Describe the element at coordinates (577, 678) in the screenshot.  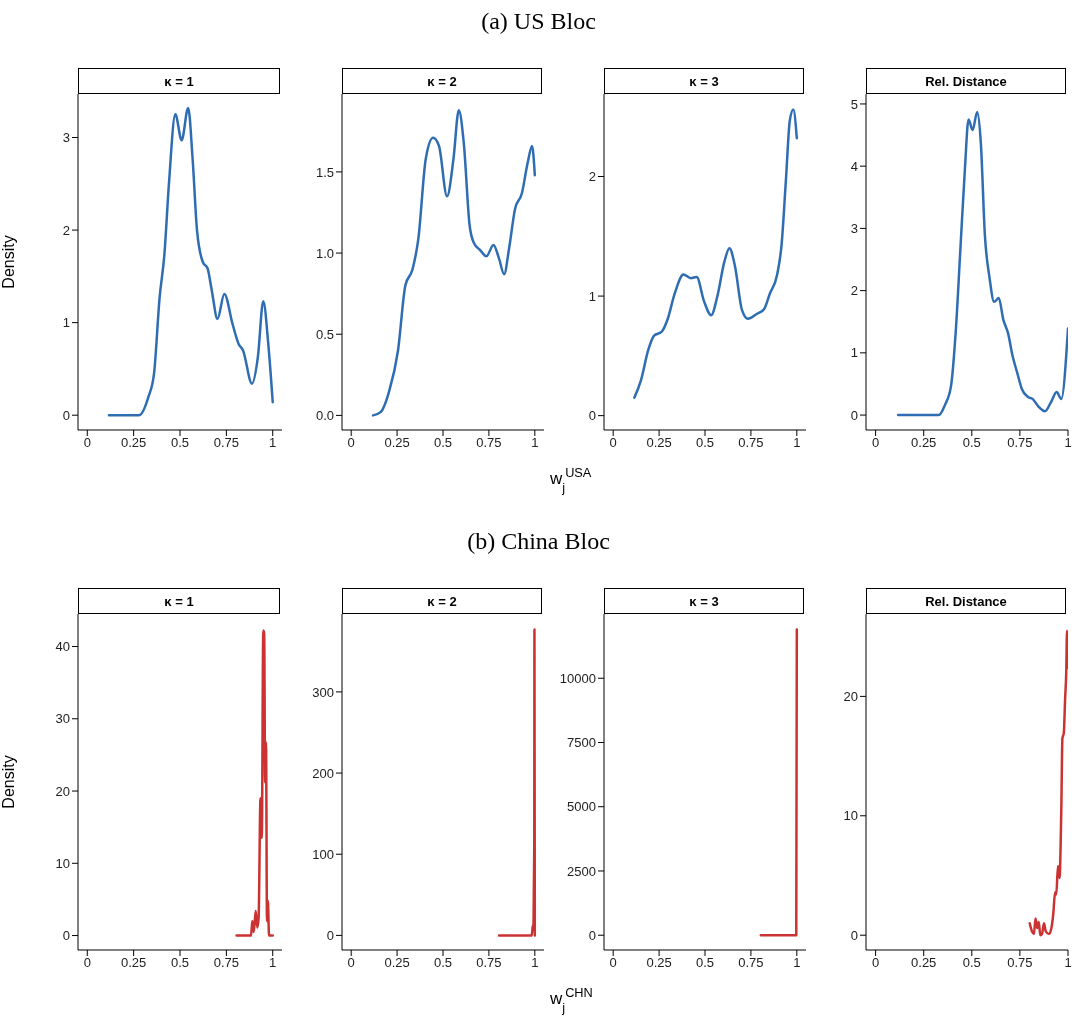
I see `y-tick-label: 10000` at that location.